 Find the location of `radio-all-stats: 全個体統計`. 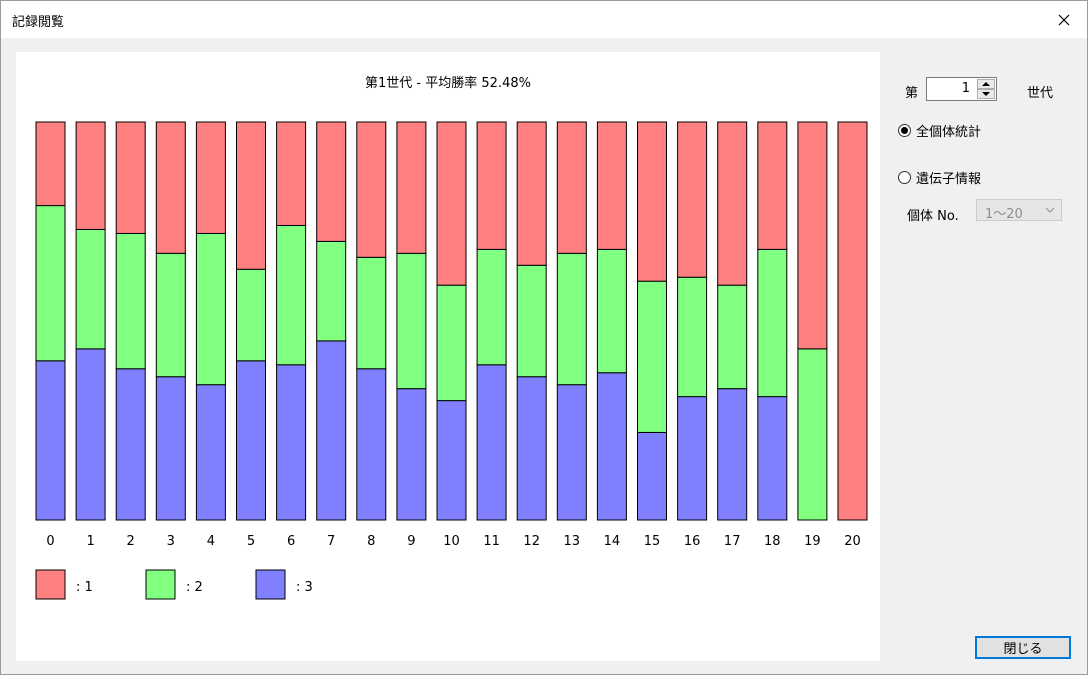

radio-all-stats: 全個体統計 is located at coordinates (939, 130).